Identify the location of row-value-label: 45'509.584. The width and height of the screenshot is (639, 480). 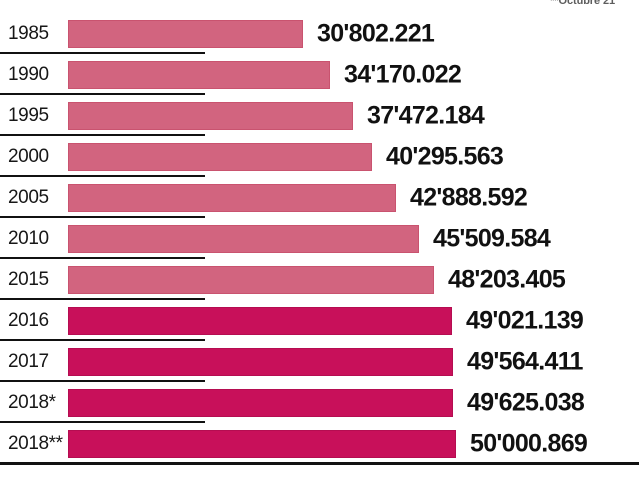
(492, 238).